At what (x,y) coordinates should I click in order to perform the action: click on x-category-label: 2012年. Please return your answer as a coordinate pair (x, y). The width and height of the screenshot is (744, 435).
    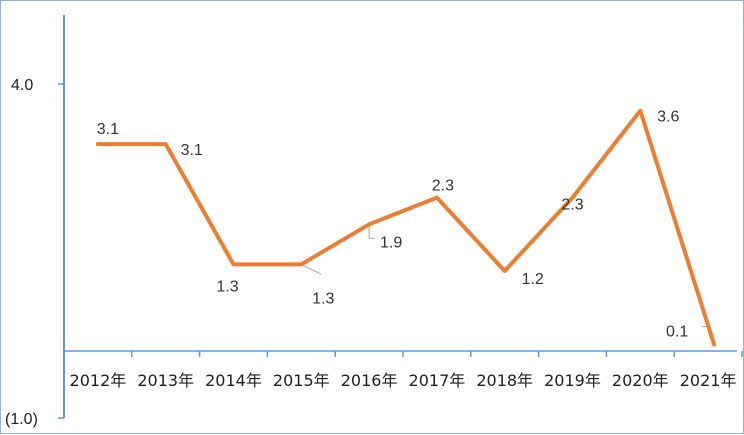
    Looking at the image, I should click on (98, 380).